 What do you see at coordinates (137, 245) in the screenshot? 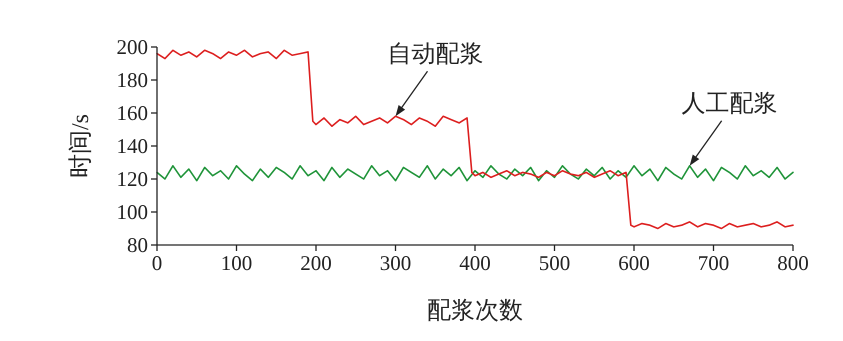
I see `y-tick-label: 80` at bounding box center [137, 245].